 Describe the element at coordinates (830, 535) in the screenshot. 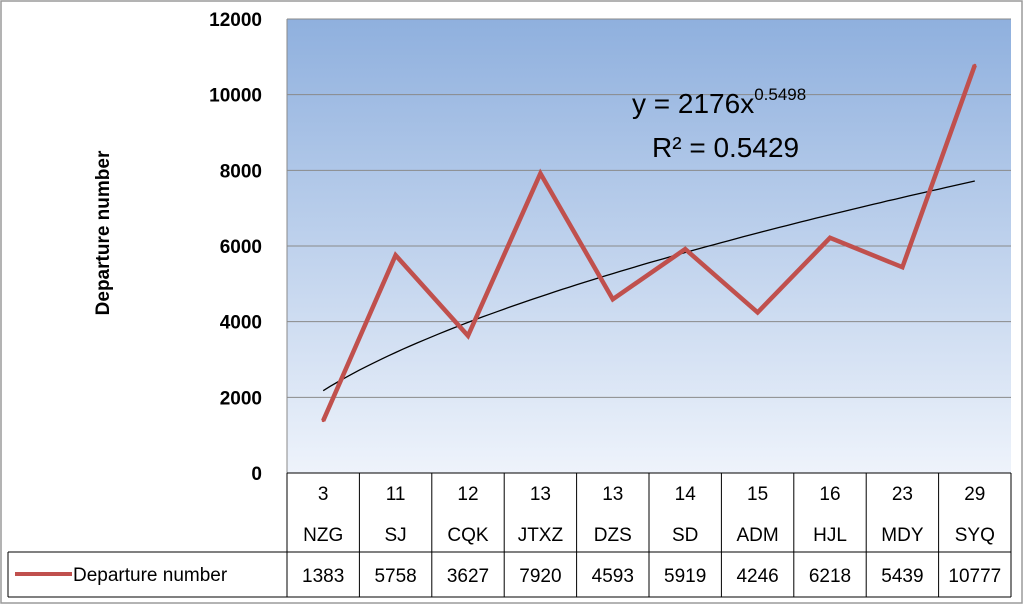

I see `x-category-code: HJL` at that location.